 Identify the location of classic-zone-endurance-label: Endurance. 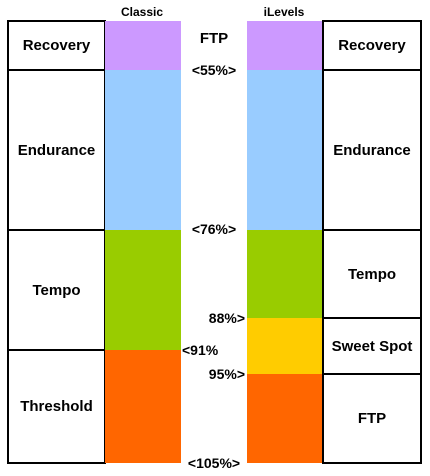
(56, 150).